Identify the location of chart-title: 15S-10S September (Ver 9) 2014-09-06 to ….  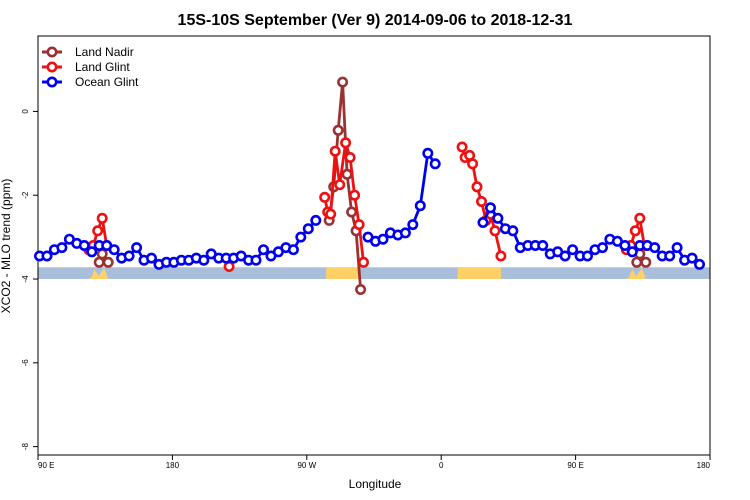
(375, 20).